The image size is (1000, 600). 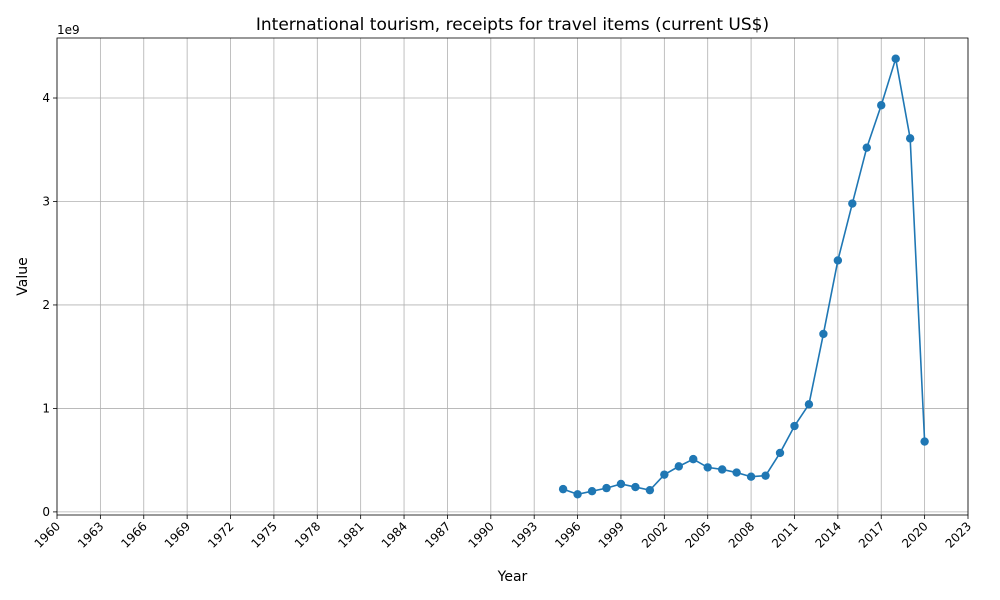 I want to click on y-tick-label: 3, so click(x=46, y=201).